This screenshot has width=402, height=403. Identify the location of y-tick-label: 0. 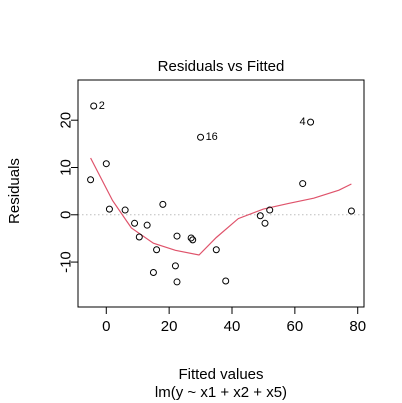
(66, 215).